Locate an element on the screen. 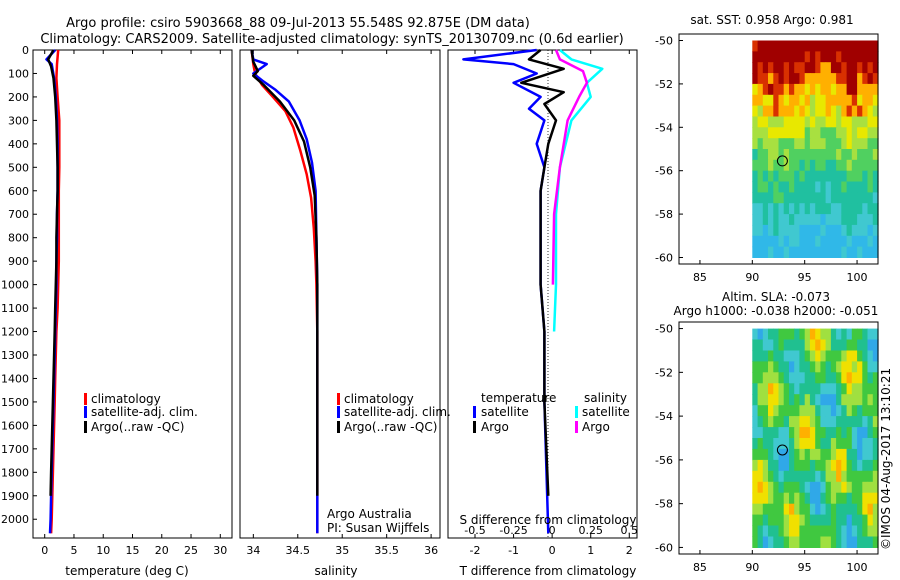 The height and width of the screenshot is (580, 900). legend-swatch-s-satellite is located at coordinates (576, 412).